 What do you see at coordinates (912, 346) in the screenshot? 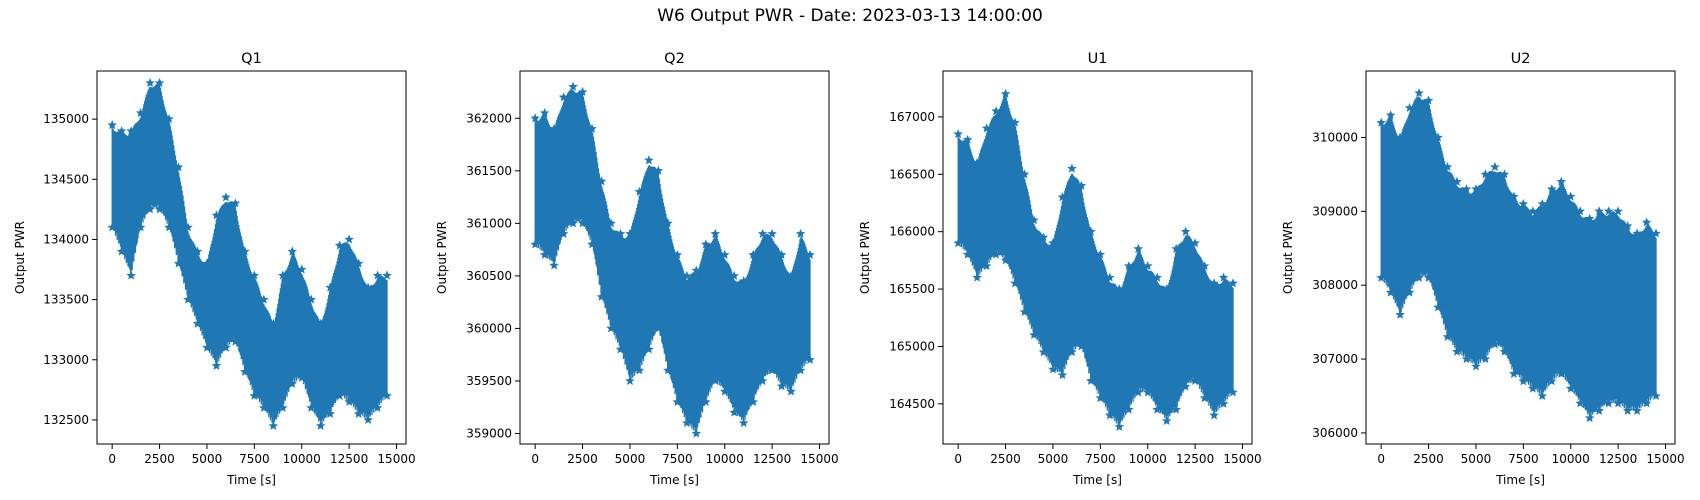
I see `y-tick-label: 165000` at bounding box center [912, 346].